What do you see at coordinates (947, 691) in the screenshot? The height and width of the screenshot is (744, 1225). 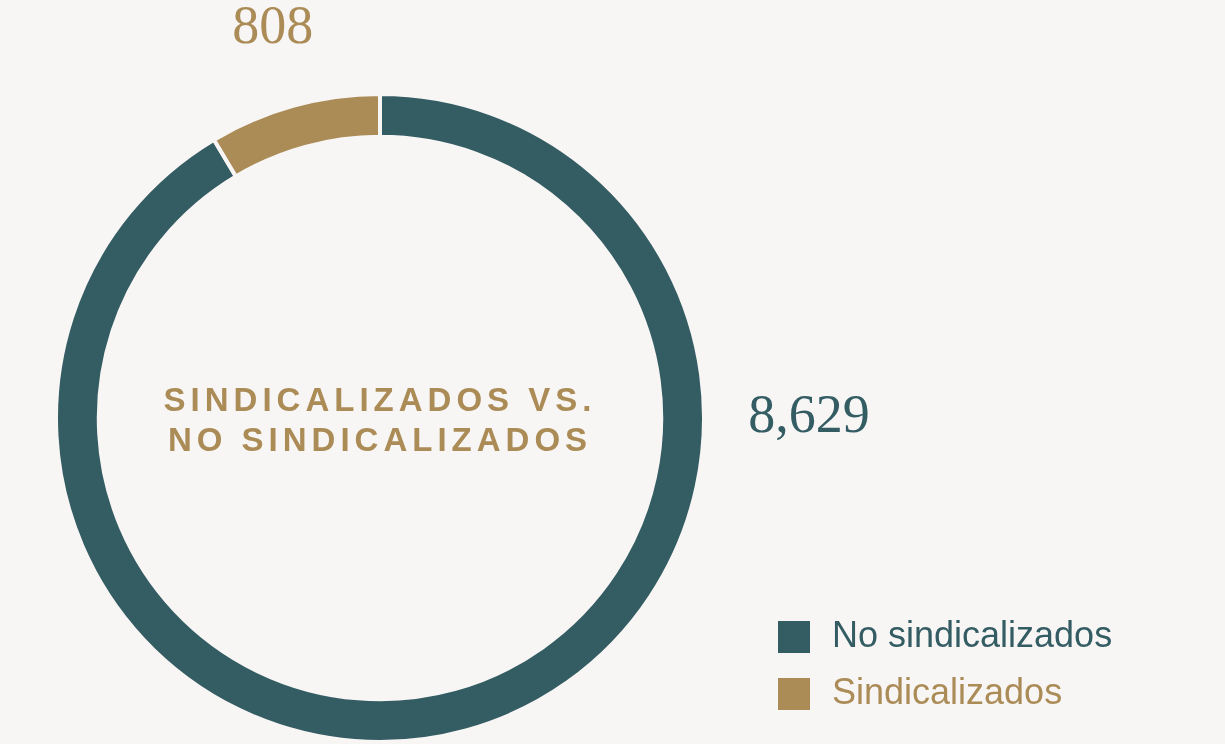 I see `legend-label: Sindicalizados` at bounding box center [947, 691].